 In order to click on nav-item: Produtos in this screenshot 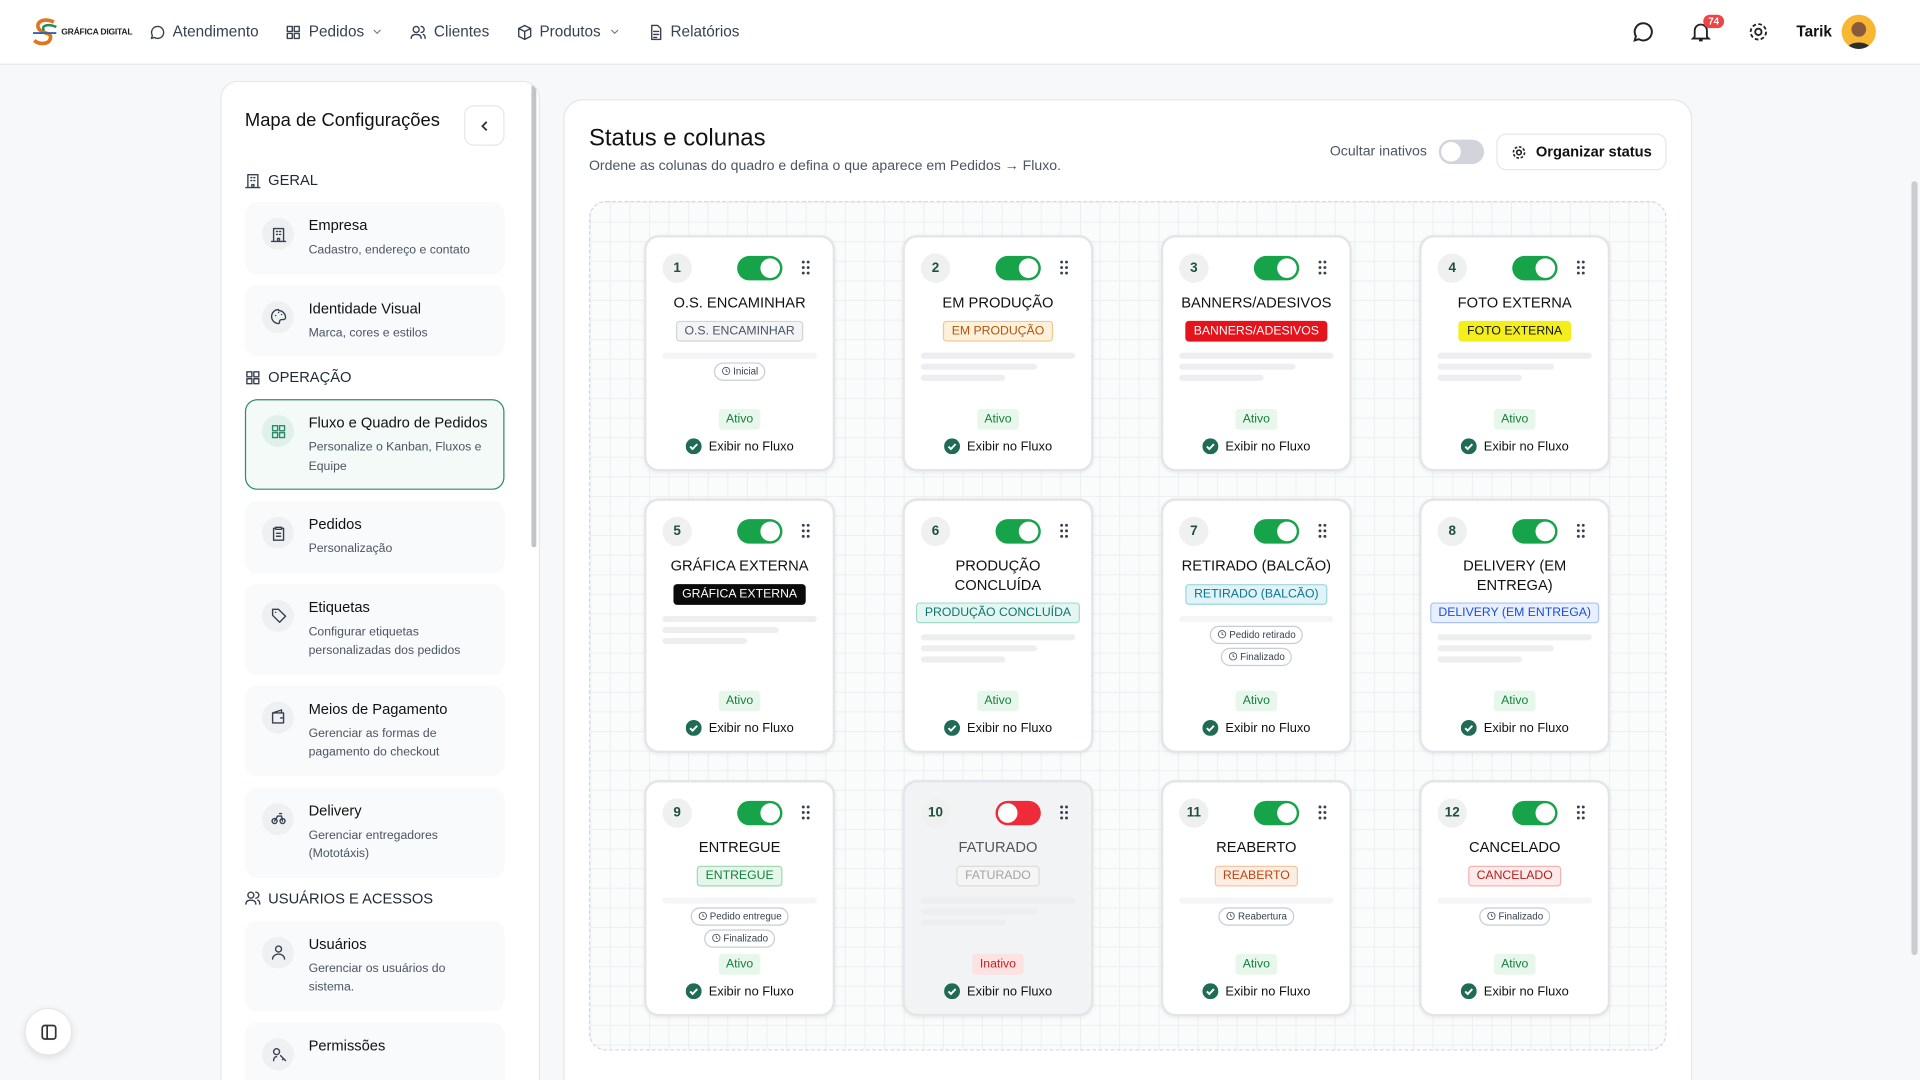, I will do `click(568, 31)`.